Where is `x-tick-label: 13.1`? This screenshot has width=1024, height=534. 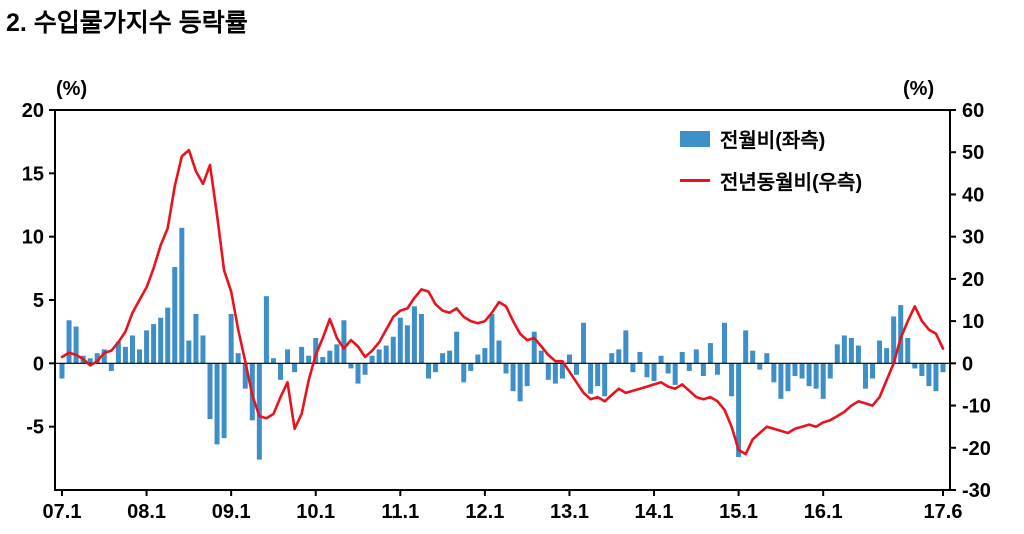 x-tick-label: 13.1 is located at coordinates (569, 512).